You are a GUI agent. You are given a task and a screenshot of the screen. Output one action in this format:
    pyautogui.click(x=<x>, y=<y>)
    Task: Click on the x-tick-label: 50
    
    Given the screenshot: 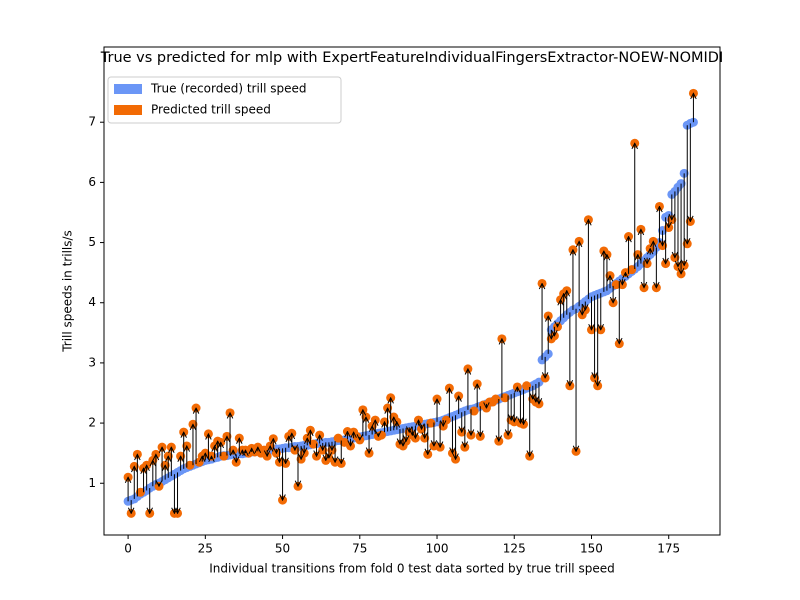 What is the action you would take?
    pyautogui.click(x=282, y=549)
    